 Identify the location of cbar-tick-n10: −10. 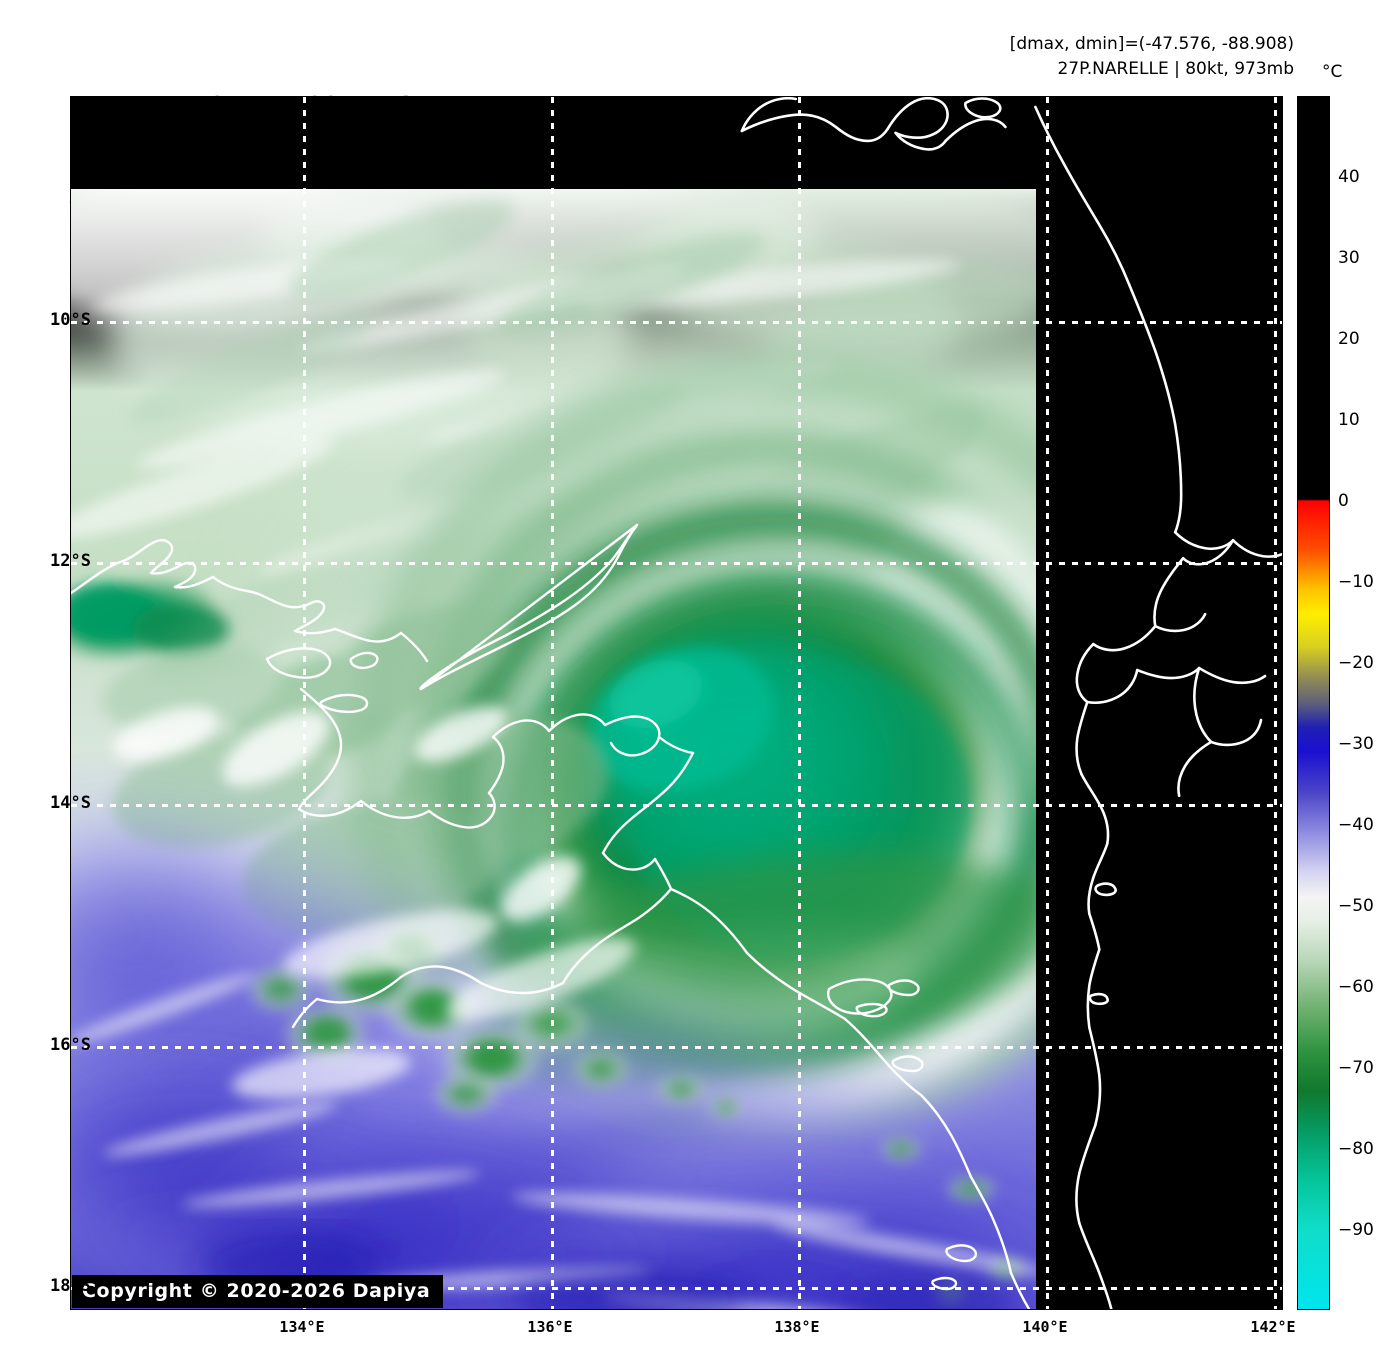
(1356, 582).